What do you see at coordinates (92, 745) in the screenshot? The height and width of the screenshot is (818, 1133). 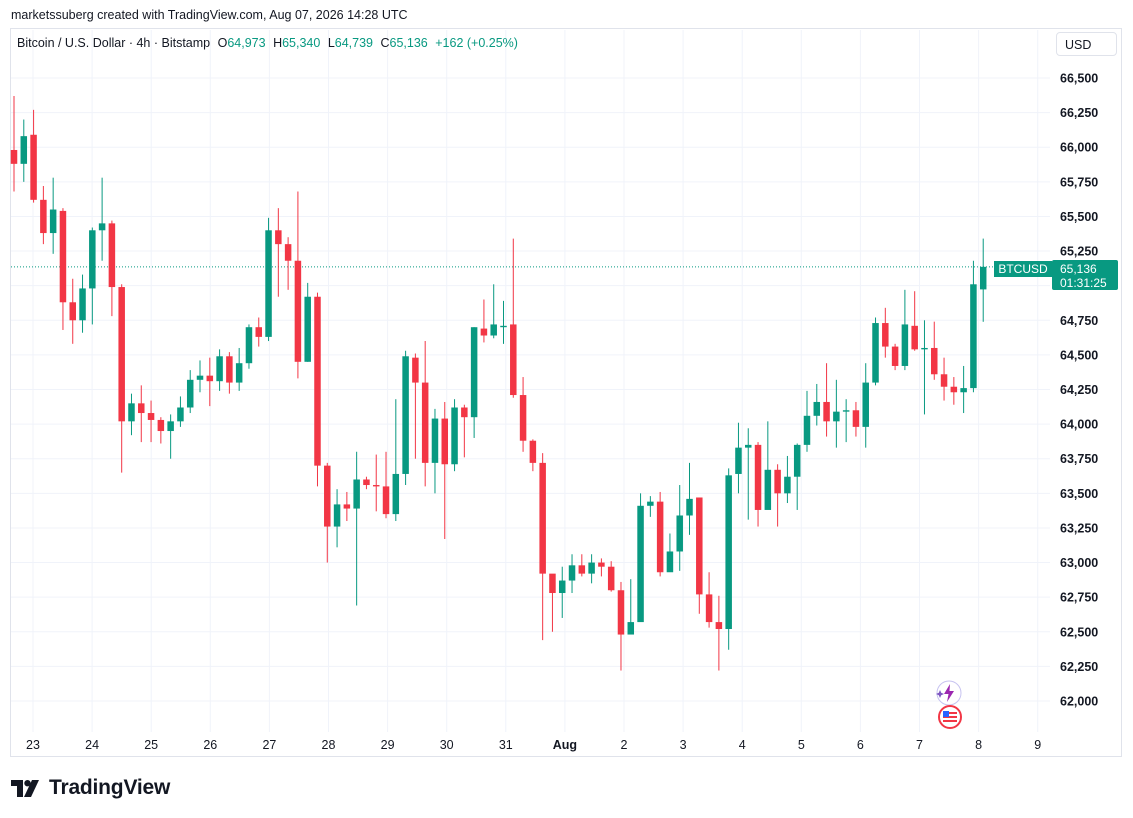 I see `x-tick-label: 24` at bounding box center [92, 745].